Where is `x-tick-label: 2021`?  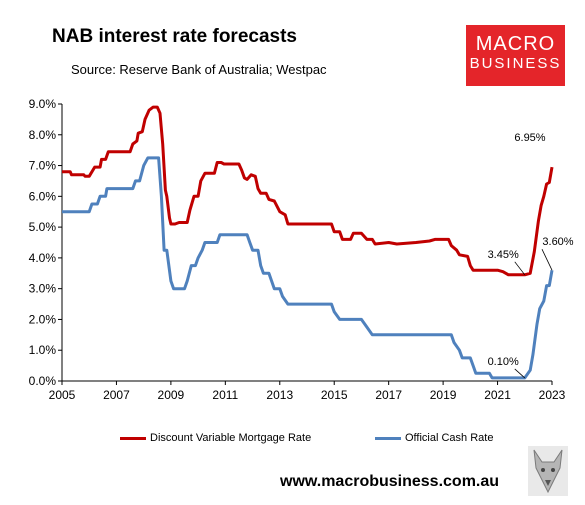 x-tick-label: 2021 is located at coordinates (497, 395).